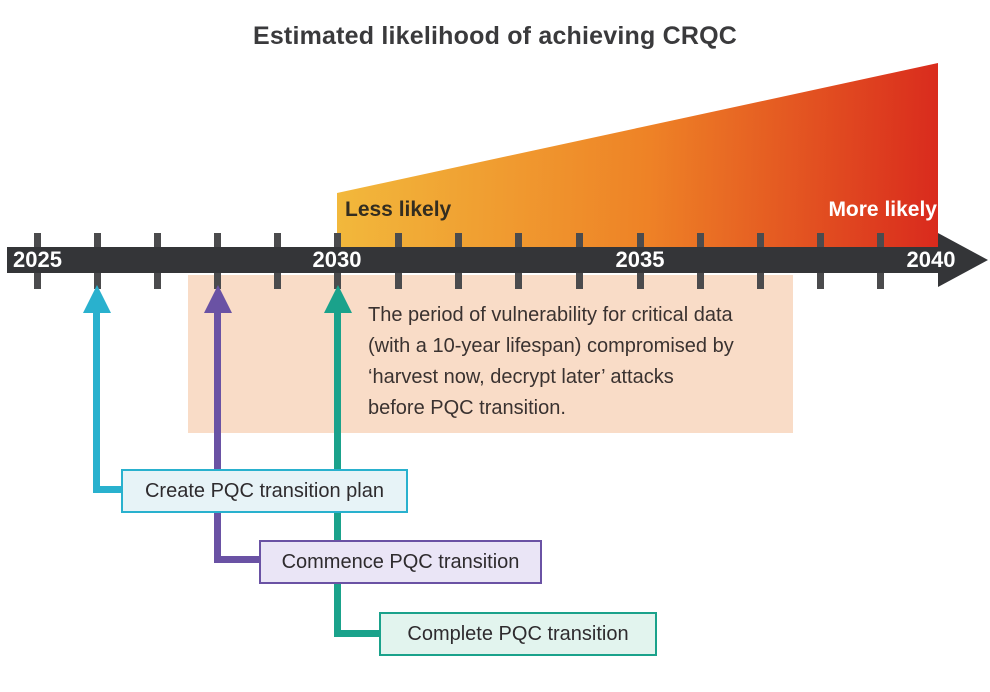 This screenshot has width=990, height=692. What do you see at coordinates (338, 299) in the screenshot?
I see `complete-arrow-icon` at bounding box center [338, 299].